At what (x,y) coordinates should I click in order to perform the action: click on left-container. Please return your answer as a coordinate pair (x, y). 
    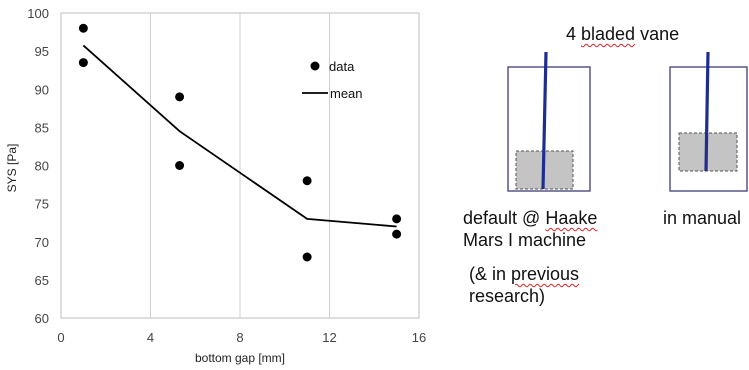
    Looking at the image, I should click on (549, 129).